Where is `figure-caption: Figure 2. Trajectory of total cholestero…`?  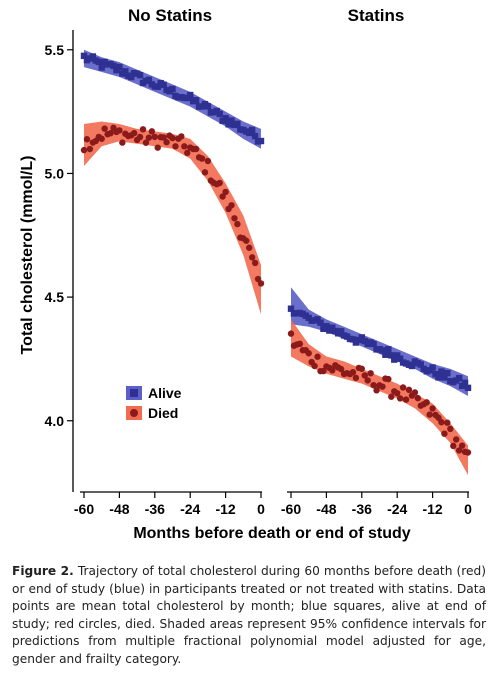
figure-caption: Figure 2. Trajectory of total cholestero… is located at coordinates (249, 615).